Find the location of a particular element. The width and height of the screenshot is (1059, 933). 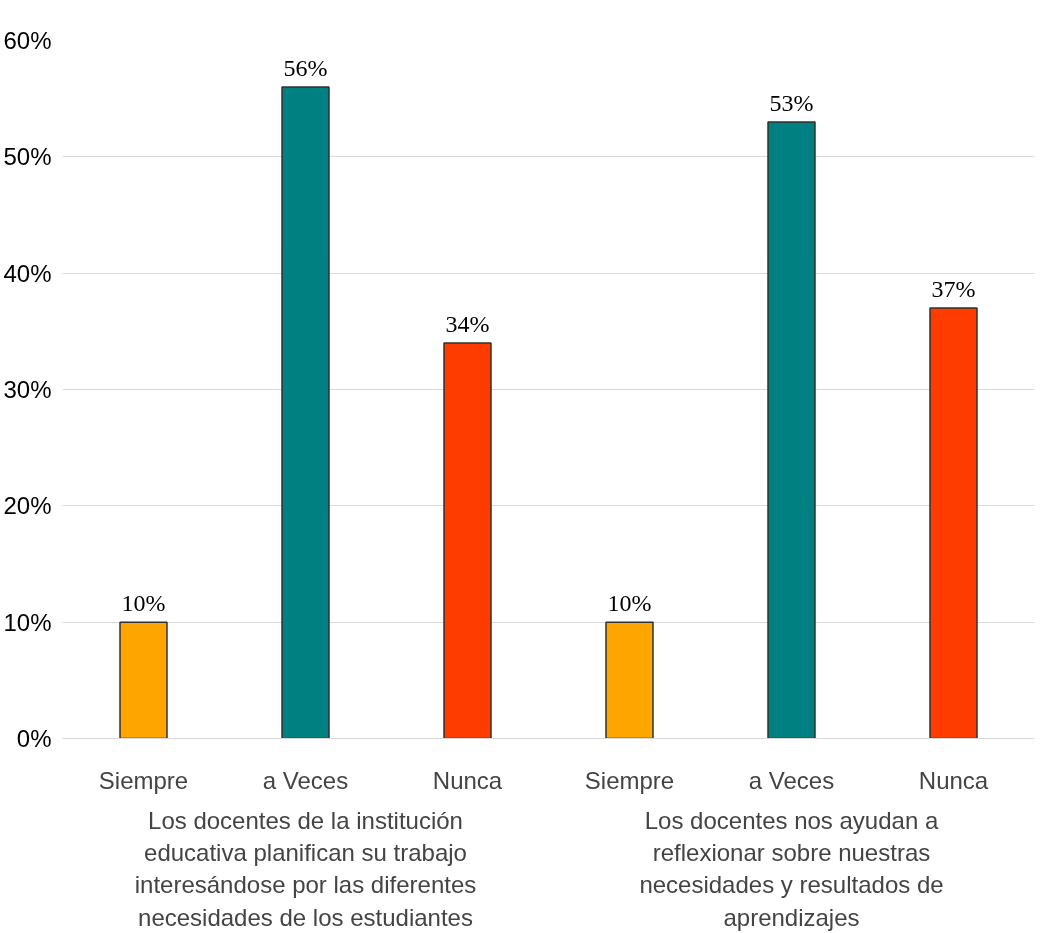

y-tick-label: 10% is located at coordinates (27, 622).